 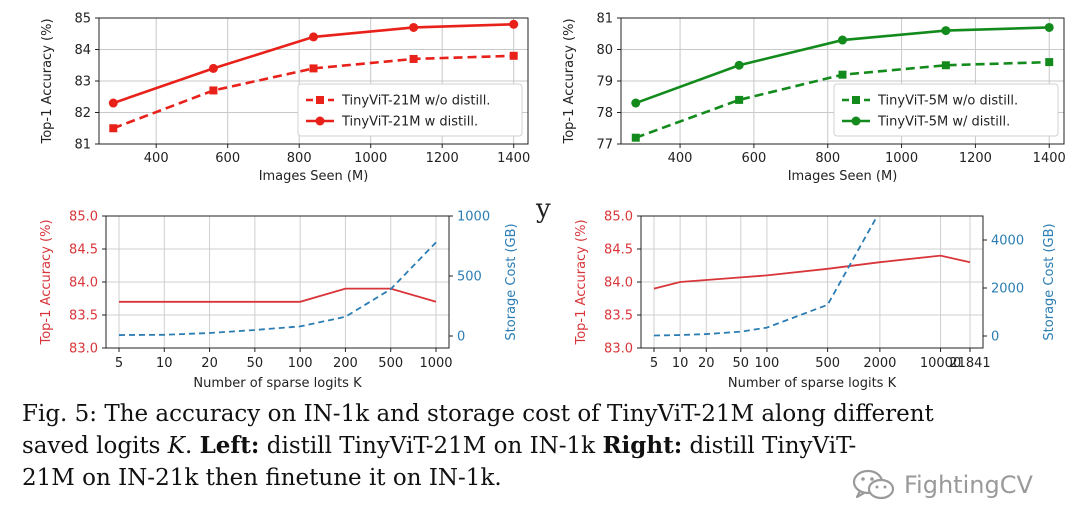 I want to click on y-tick-label: 85, so click(x=82, y=19).